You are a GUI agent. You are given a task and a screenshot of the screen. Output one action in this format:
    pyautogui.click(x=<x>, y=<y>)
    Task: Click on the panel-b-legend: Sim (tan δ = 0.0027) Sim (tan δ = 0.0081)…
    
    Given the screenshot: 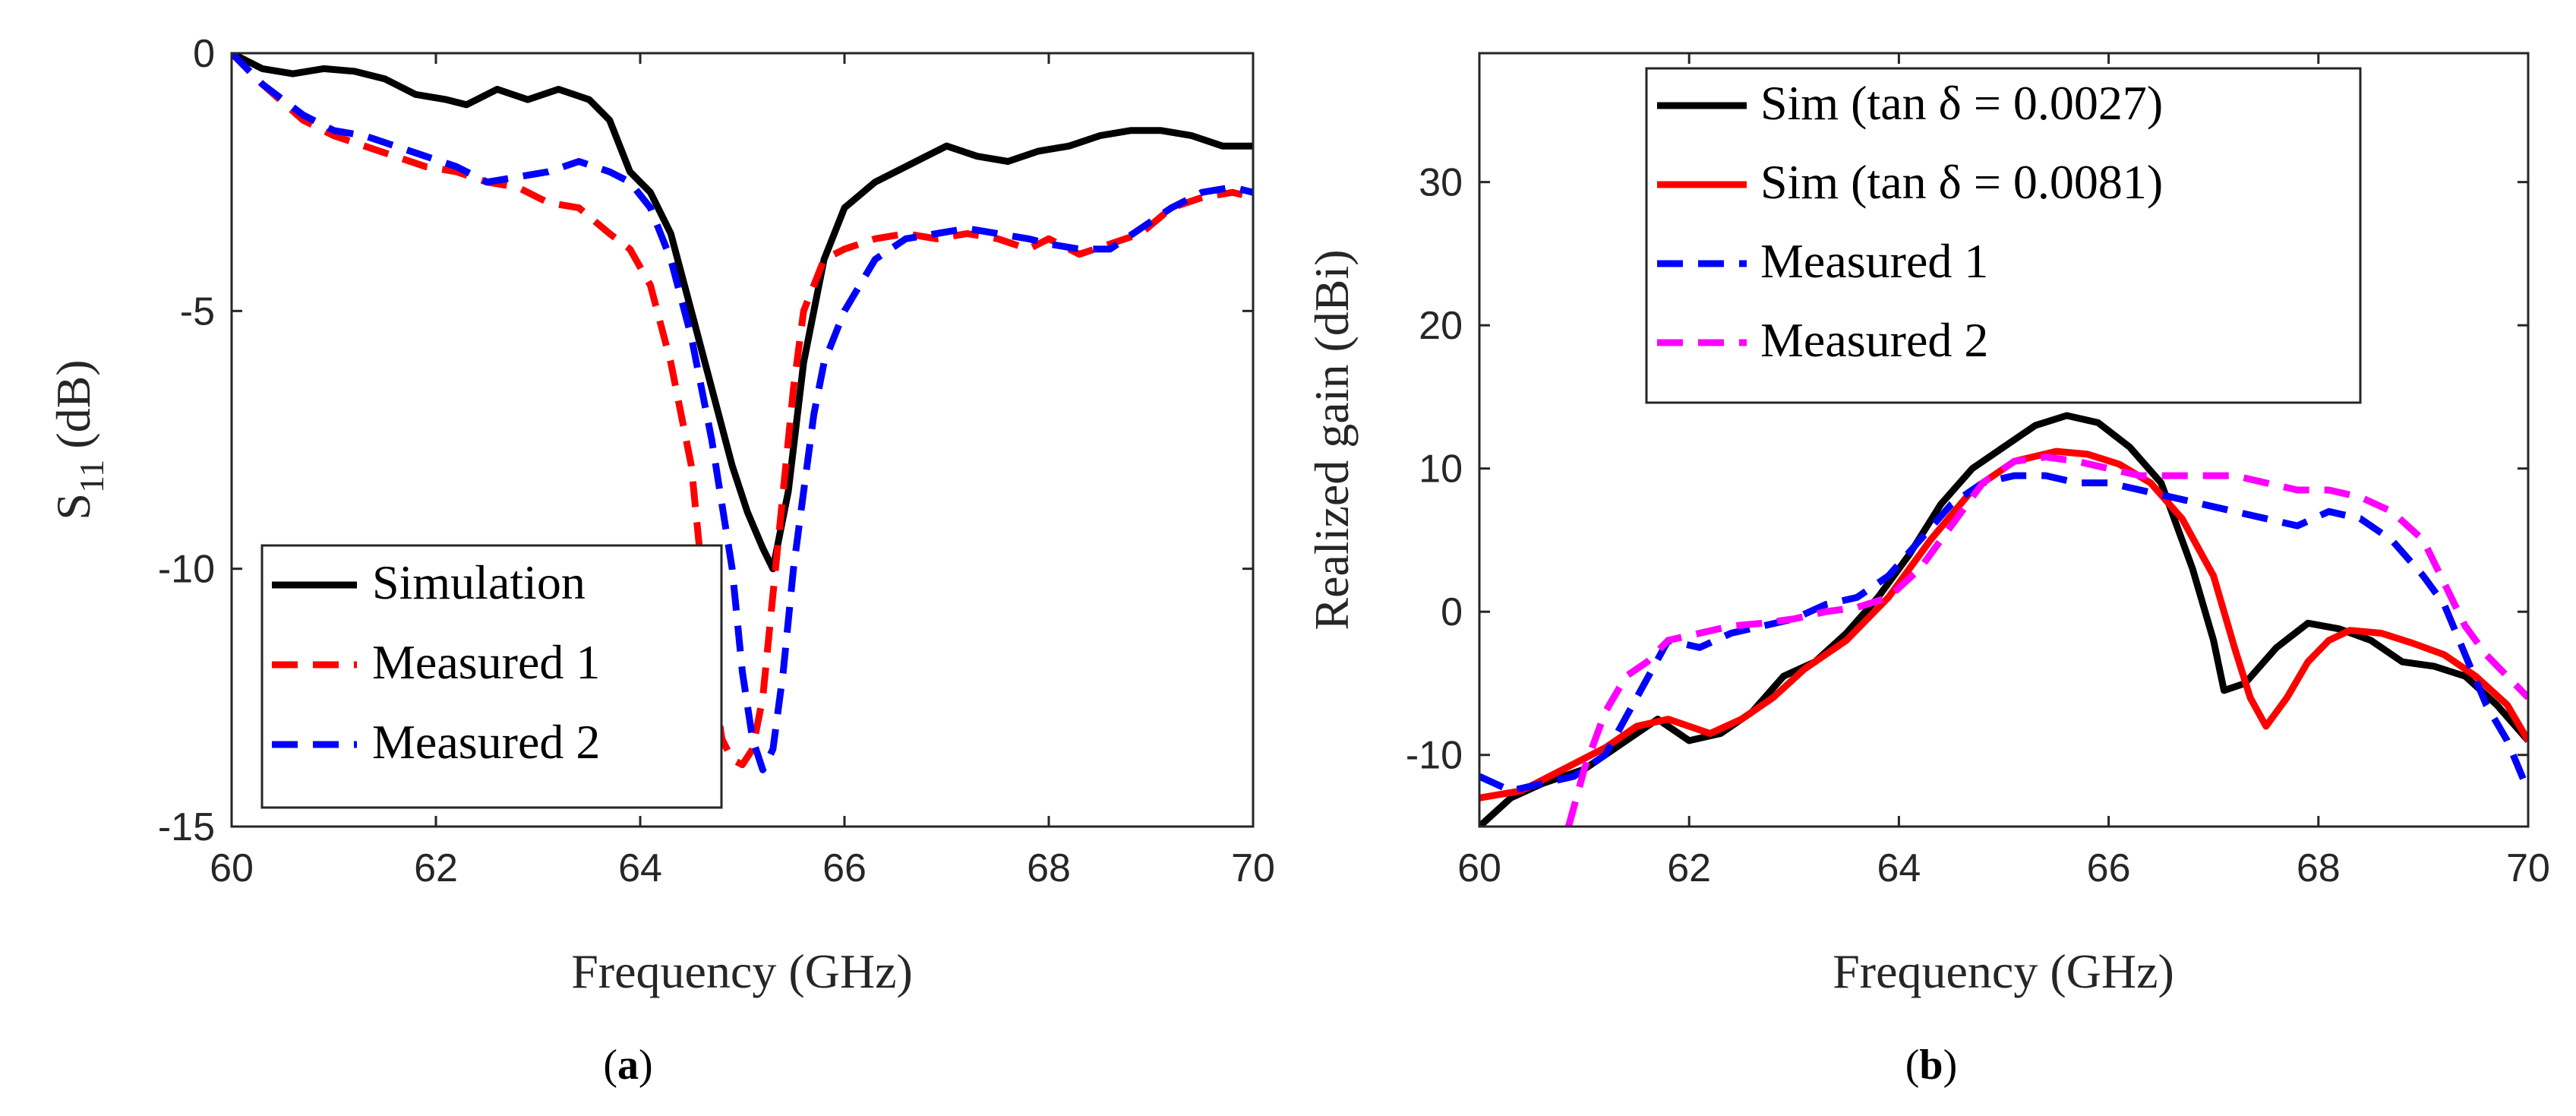 What is the action you would take?
    pyautogui.click(x=2003, y=235)
    